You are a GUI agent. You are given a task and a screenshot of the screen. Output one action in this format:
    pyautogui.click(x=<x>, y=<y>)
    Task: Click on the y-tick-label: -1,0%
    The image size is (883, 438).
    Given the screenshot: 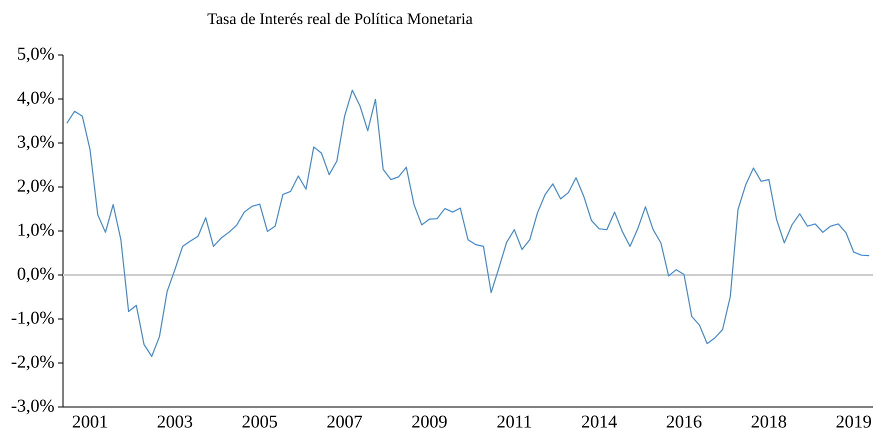 What is the action you would take?
    pyautogui.click(x=33, y=319)
    